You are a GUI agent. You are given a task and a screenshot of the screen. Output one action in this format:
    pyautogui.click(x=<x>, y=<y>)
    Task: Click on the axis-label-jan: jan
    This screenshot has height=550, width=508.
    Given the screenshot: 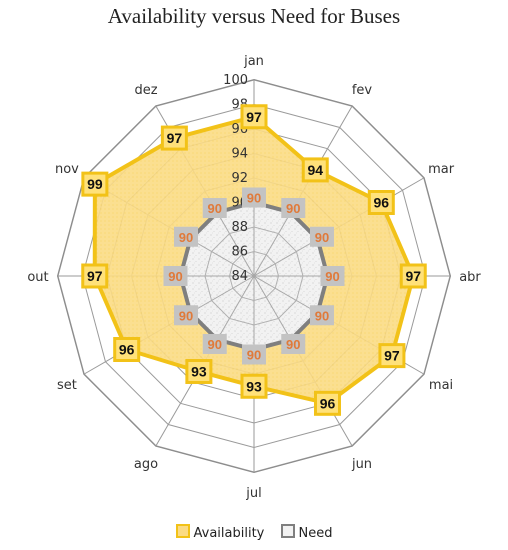 What is the action you would take?
    pyautogui.click(x=253, y=61)
    